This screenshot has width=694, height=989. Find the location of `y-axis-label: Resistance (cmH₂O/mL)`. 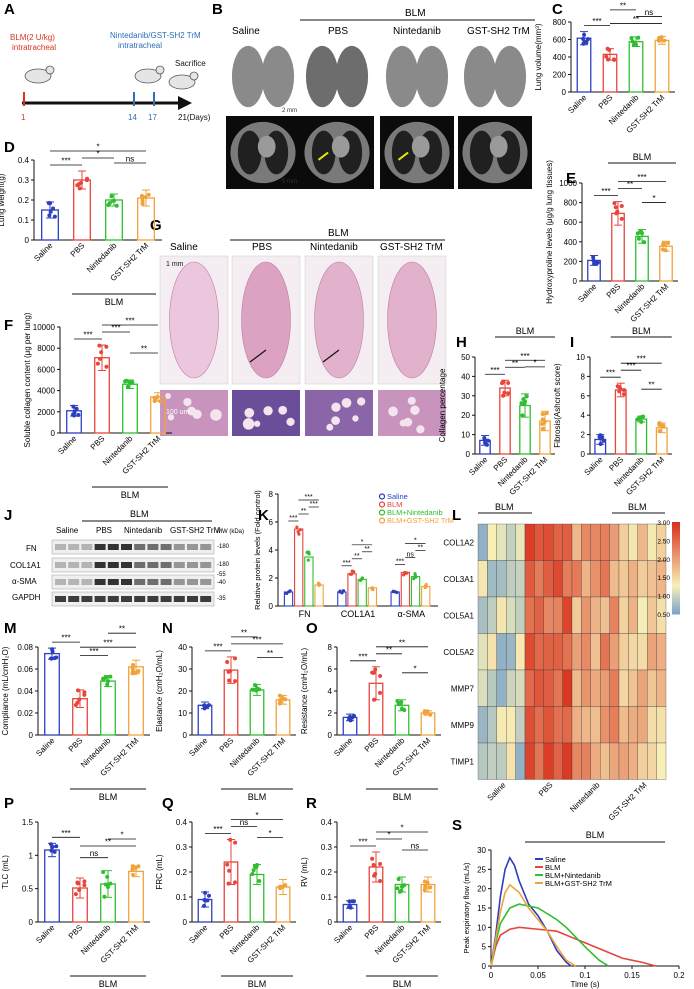

y-axis-label: Resistance (cmH₂O/mL) is located at coordinates (304, 691).